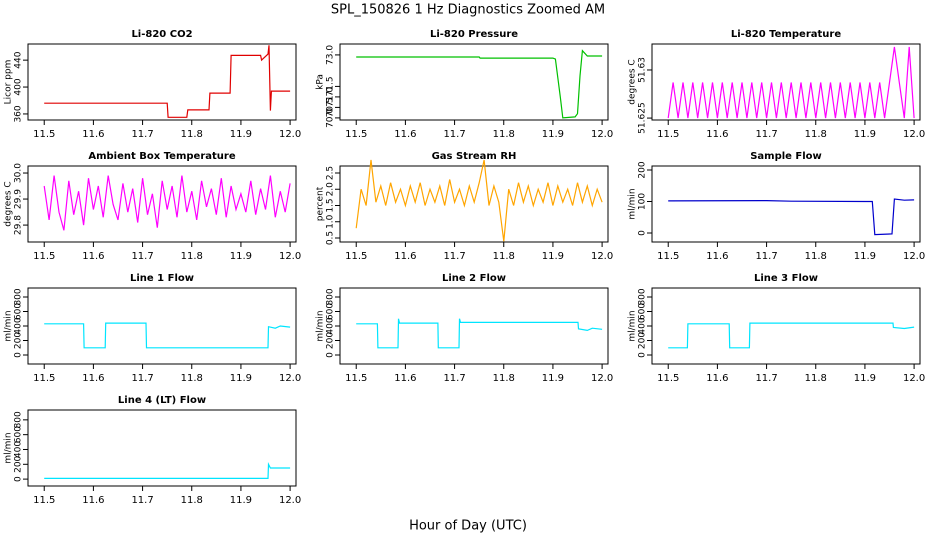  What do you see at coordinates (643, 201) in the screenshot?
I see `y-tick-label: 100` at bounding box center [643, 201].